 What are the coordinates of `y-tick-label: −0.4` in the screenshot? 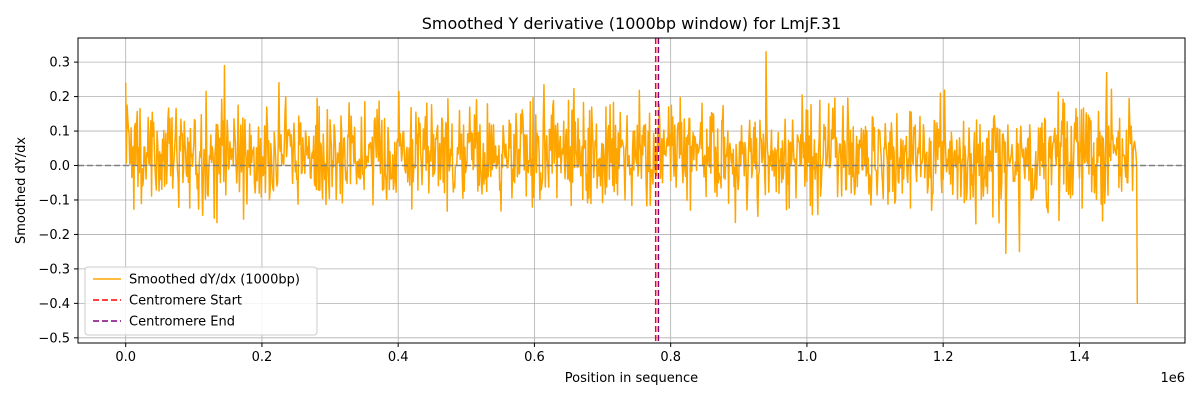 It's located at (54, 304).